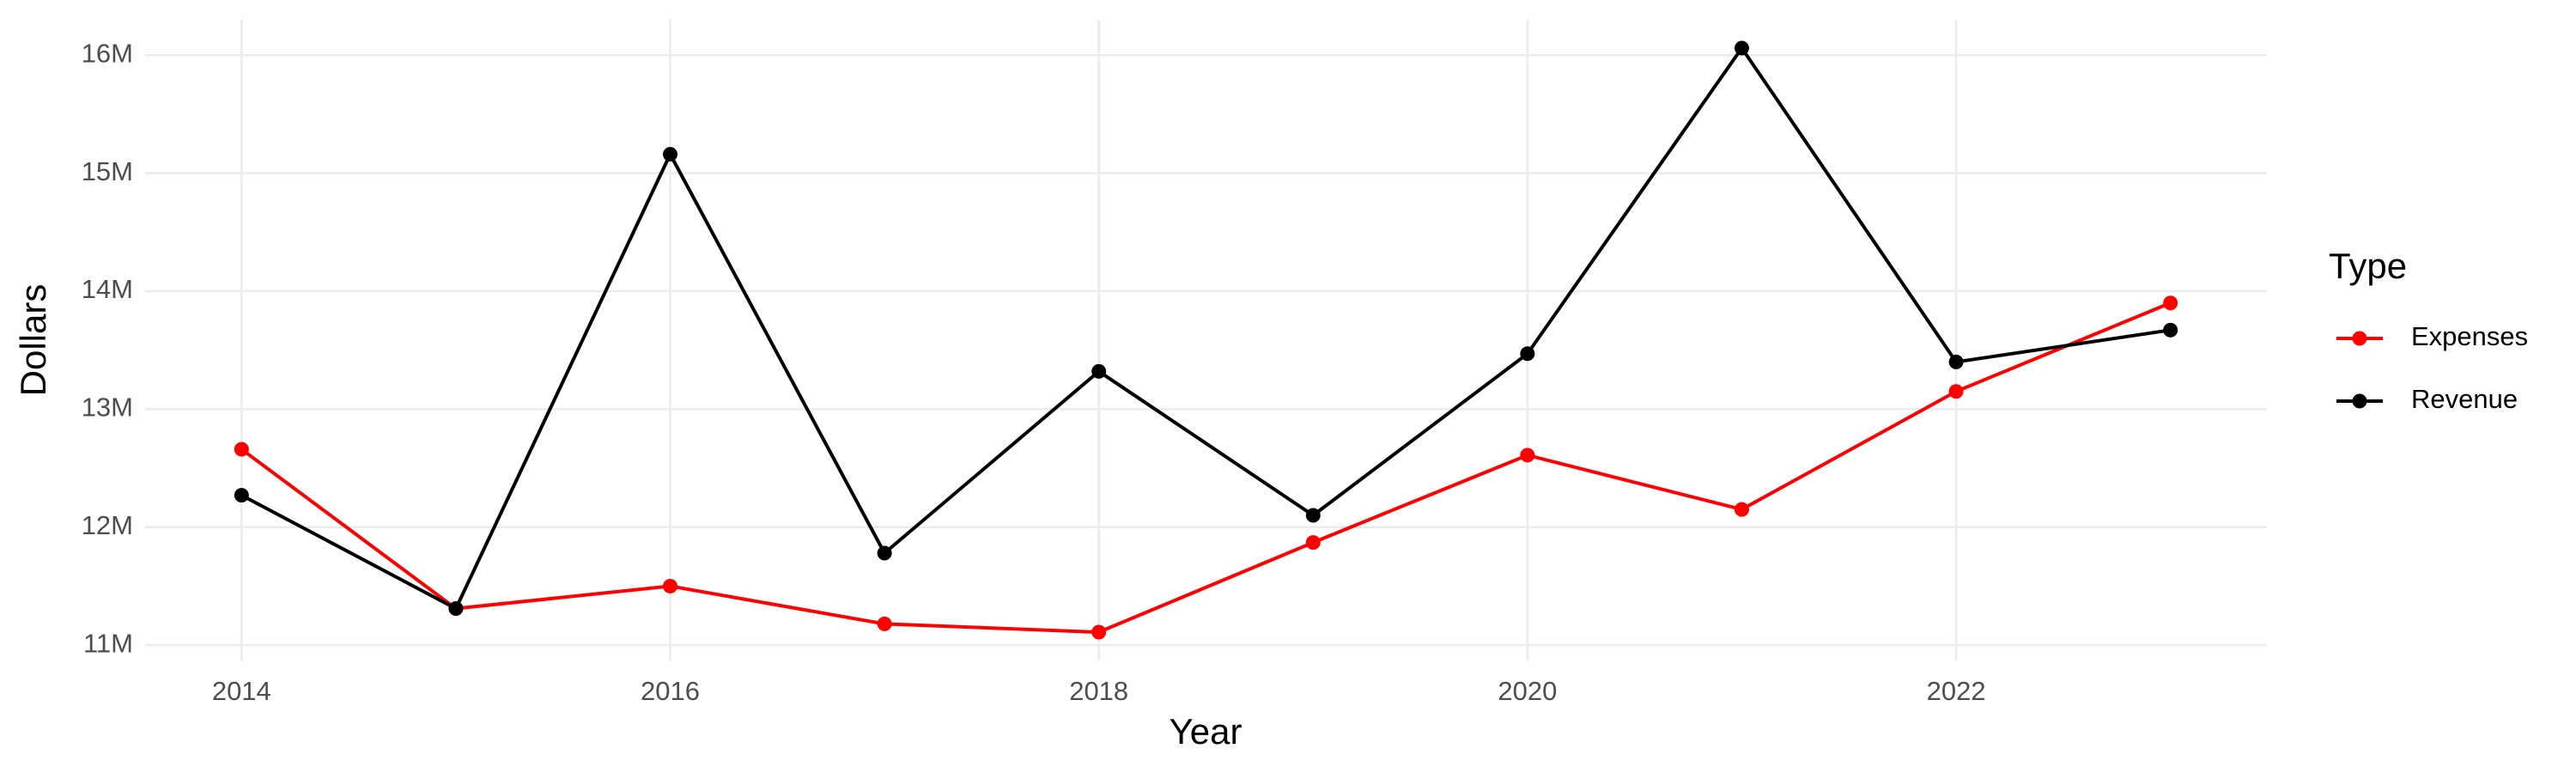 The width and height of the screenshot is (2576, 773). Describe the element at coordinates (2368, 266) in the screenshot. I see `legend-title: Type` at that location.